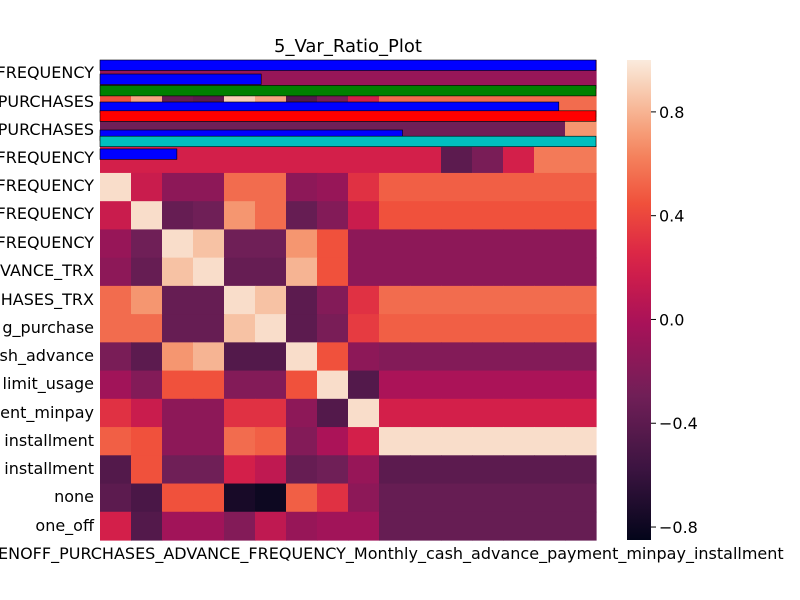  Describe the element at coordinates (47, 356) in the screenshot. I see `row-label: sh_advance` at that location.